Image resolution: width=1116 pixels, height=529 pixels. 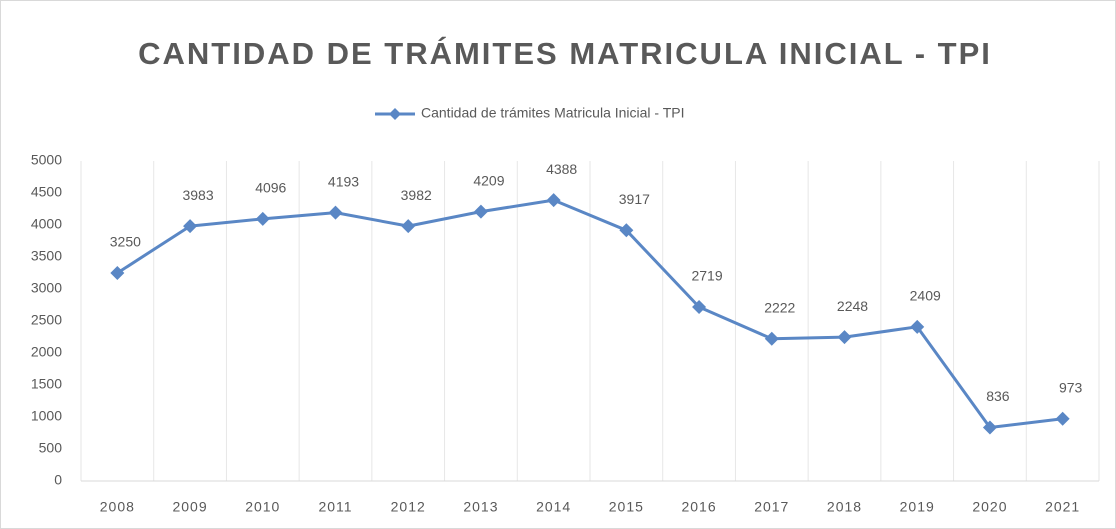 What do you see at coordinates (46, 352) in the screenshot?
I see `y-tick-label: 2000` at bounding box center [46, 352].